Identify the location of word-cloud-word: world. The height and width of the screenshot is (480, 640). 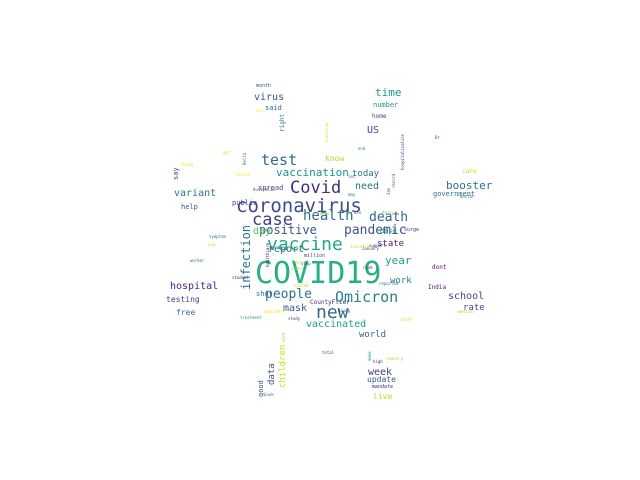
(372, 335).